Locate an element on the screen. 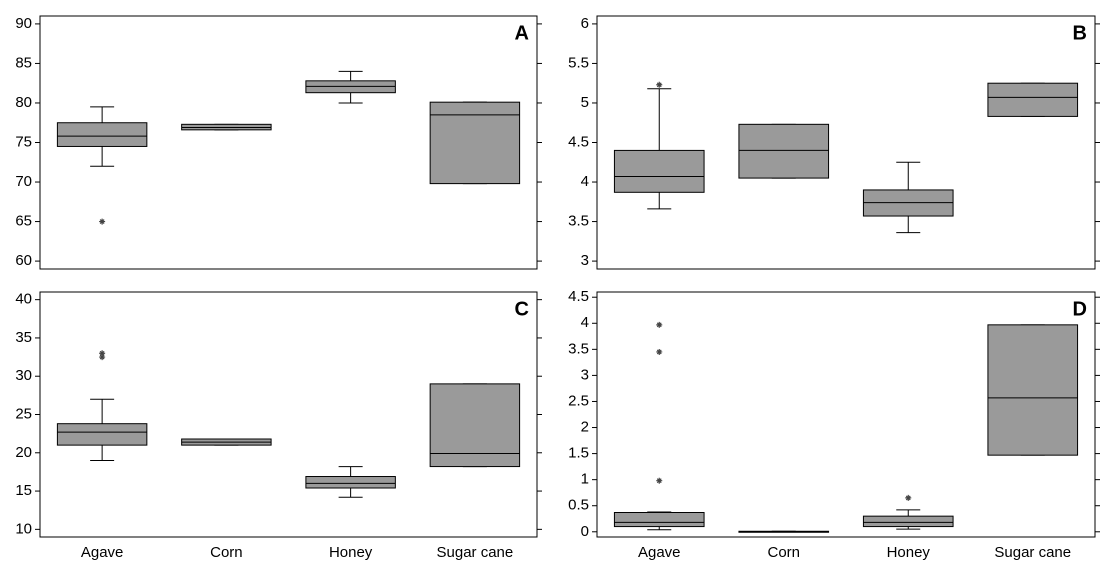 The image size is (1105, 562). y-tick-label: 2 is located at coordinates (585, 427).